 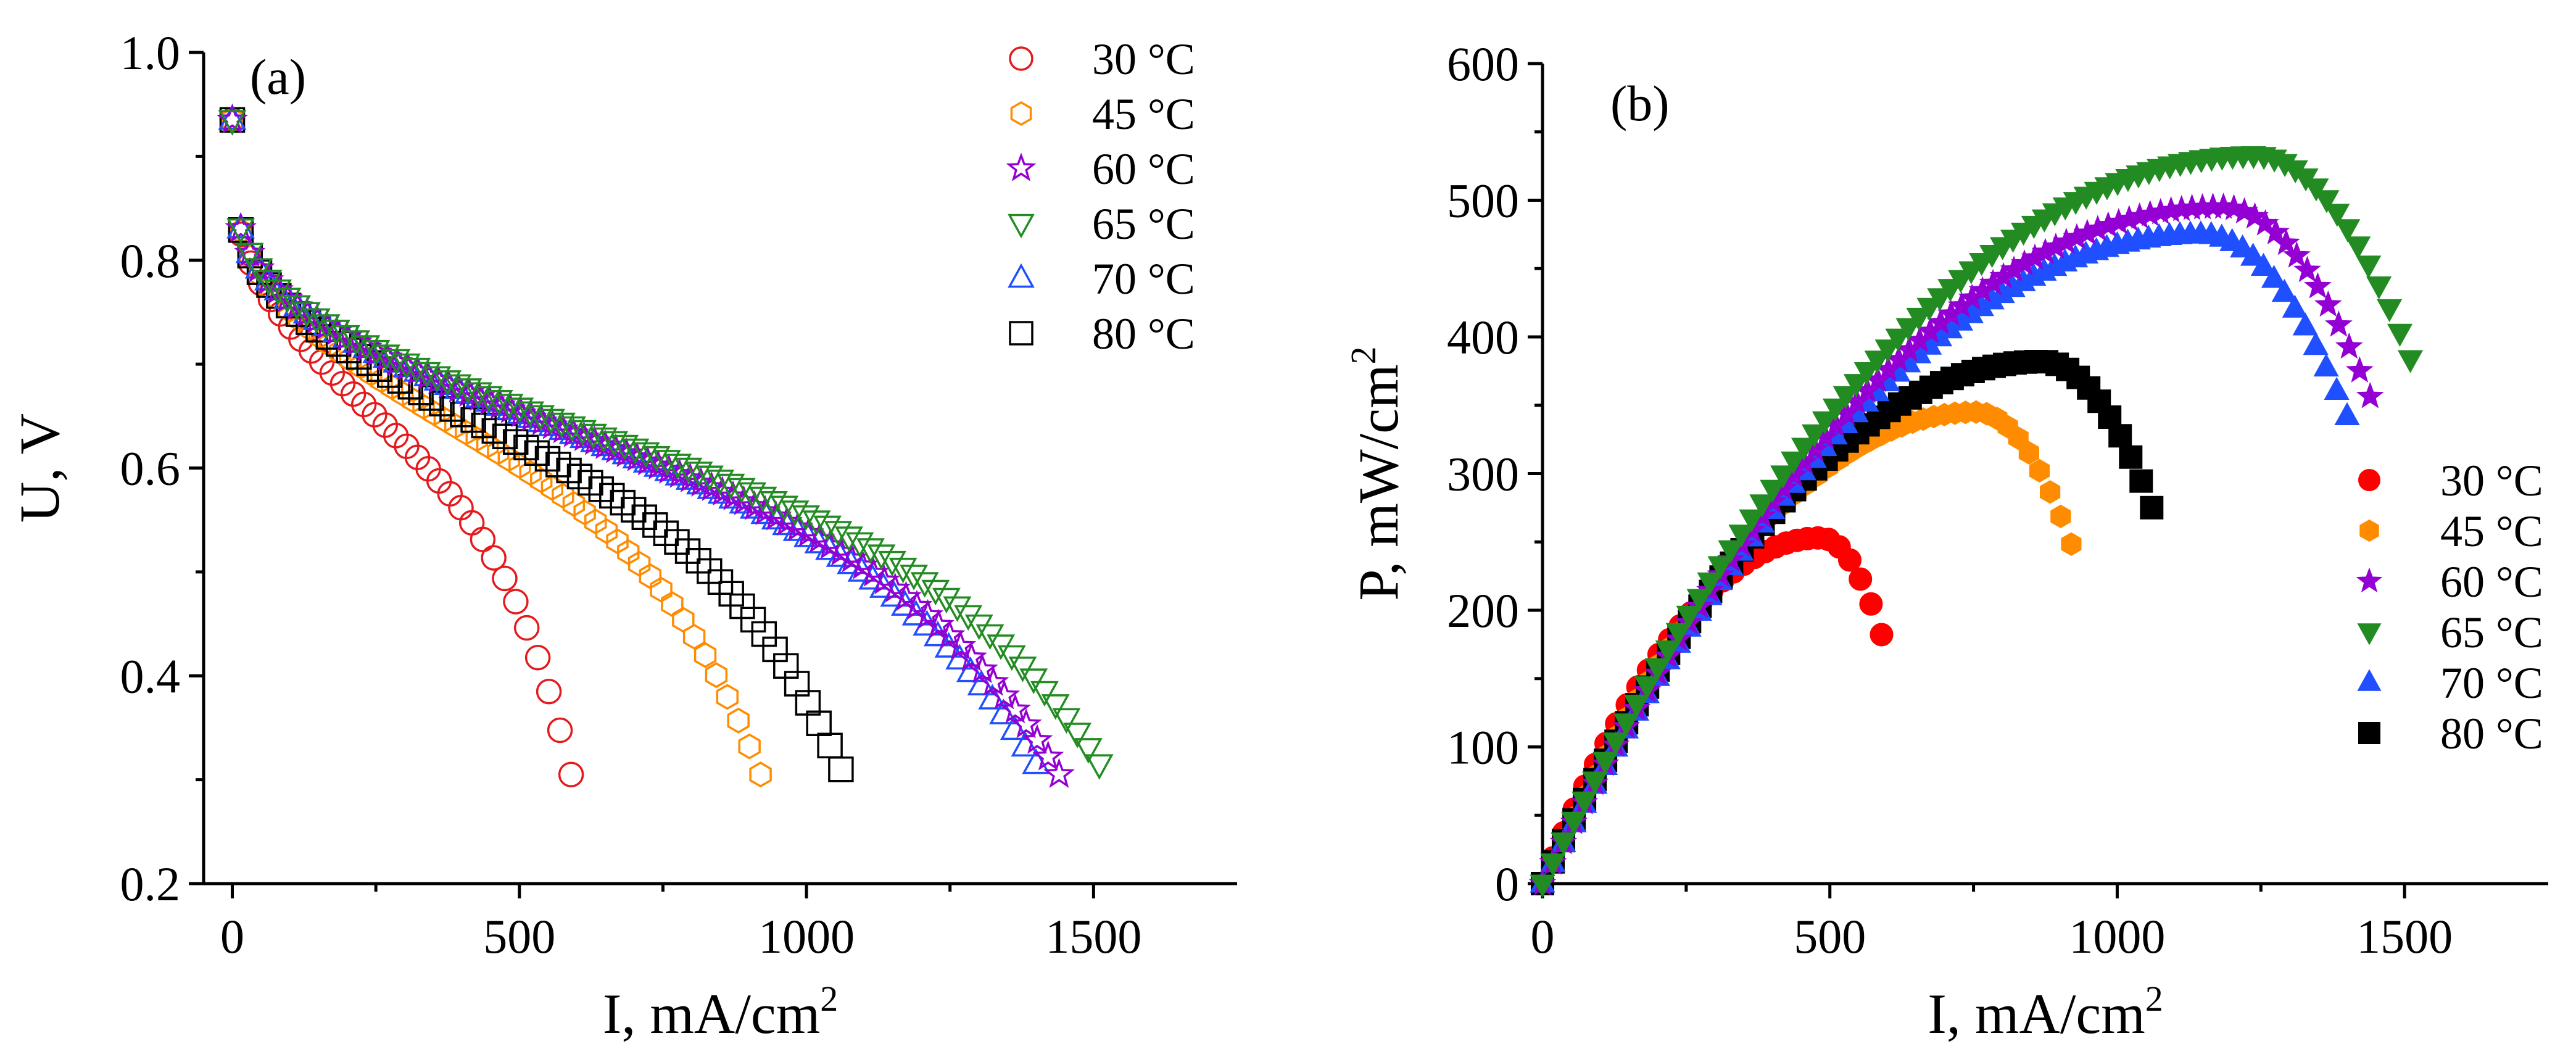 I want to click on y-tick-label: 100, so click(x=1483, y=747).